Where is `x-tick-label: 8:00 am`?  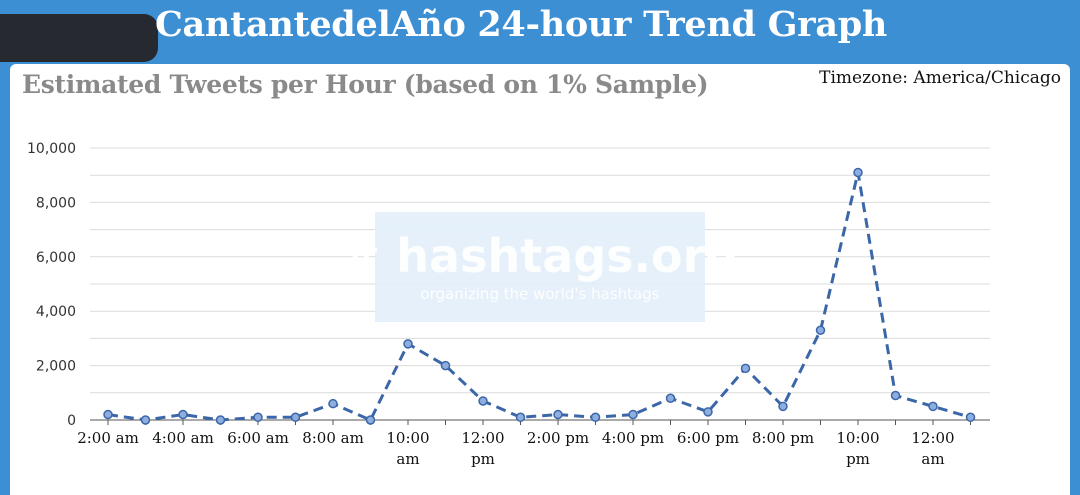 x-tick-label: 8:00 am is located at coordinates (333, 438).